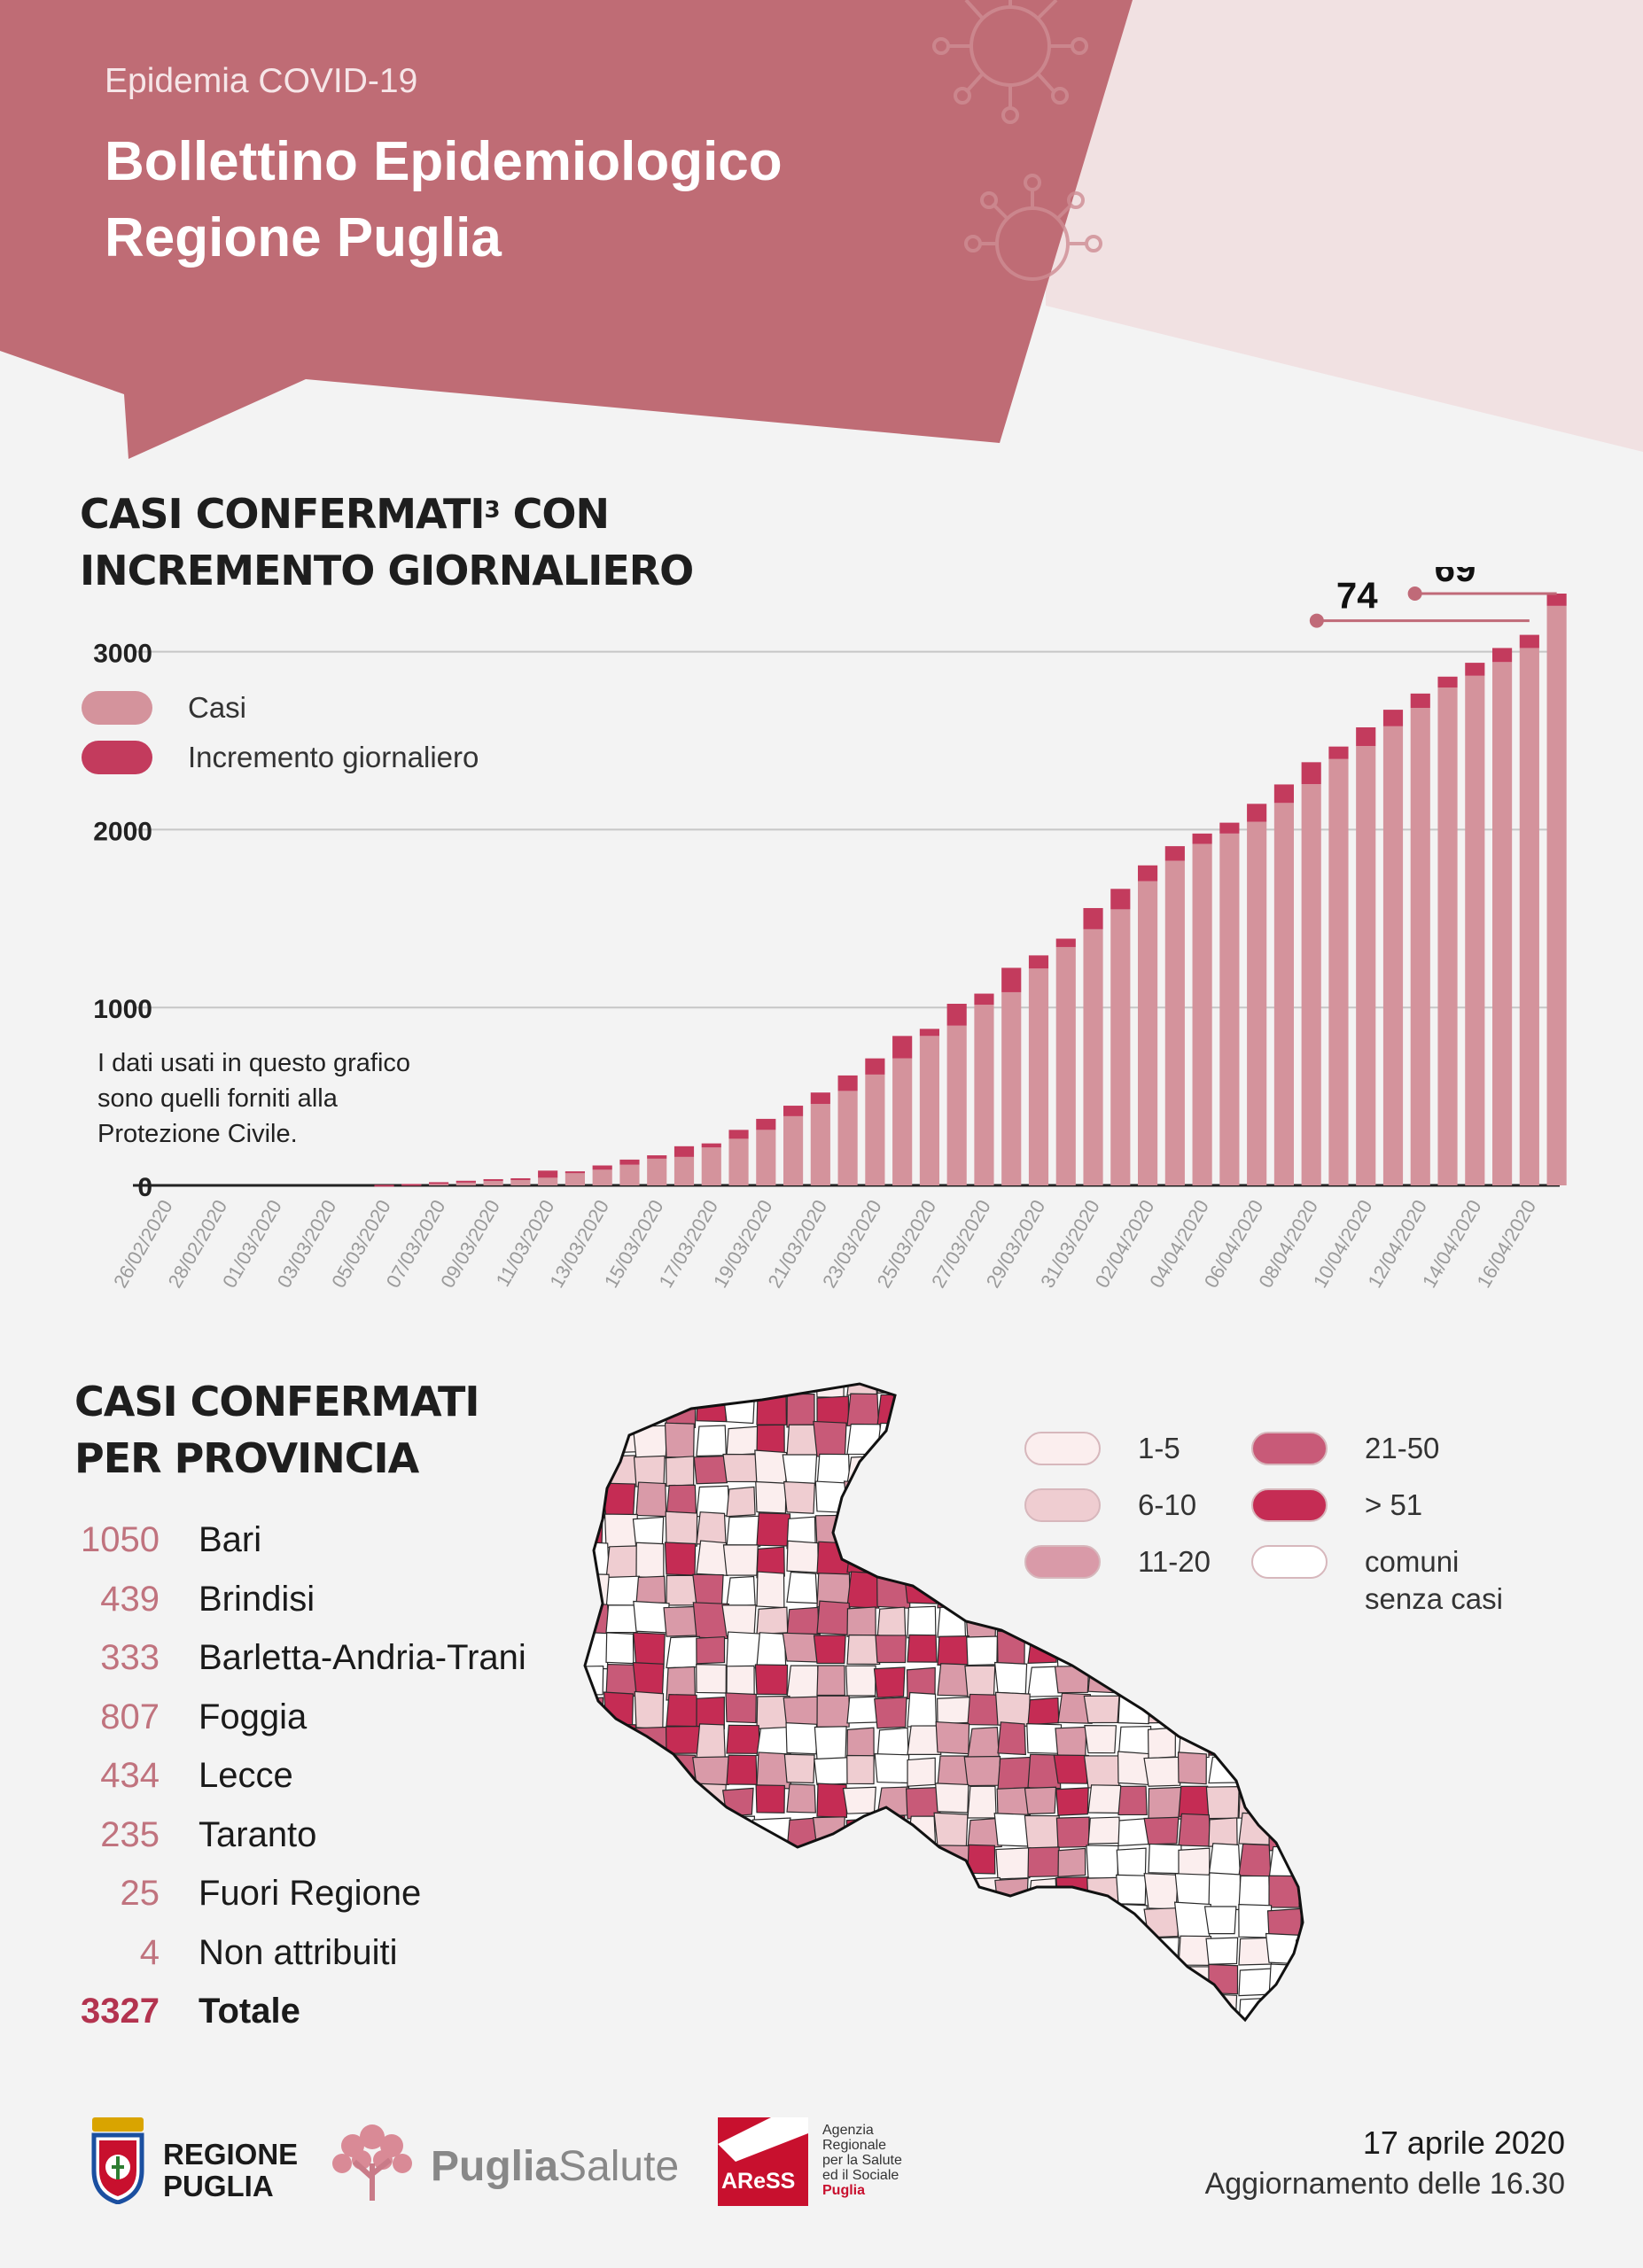  What do you see at coordinates (261, 81) in the screenshot?
I see `header-supertitle: Epidemia COVID-19` at bounding box center [261, 81].